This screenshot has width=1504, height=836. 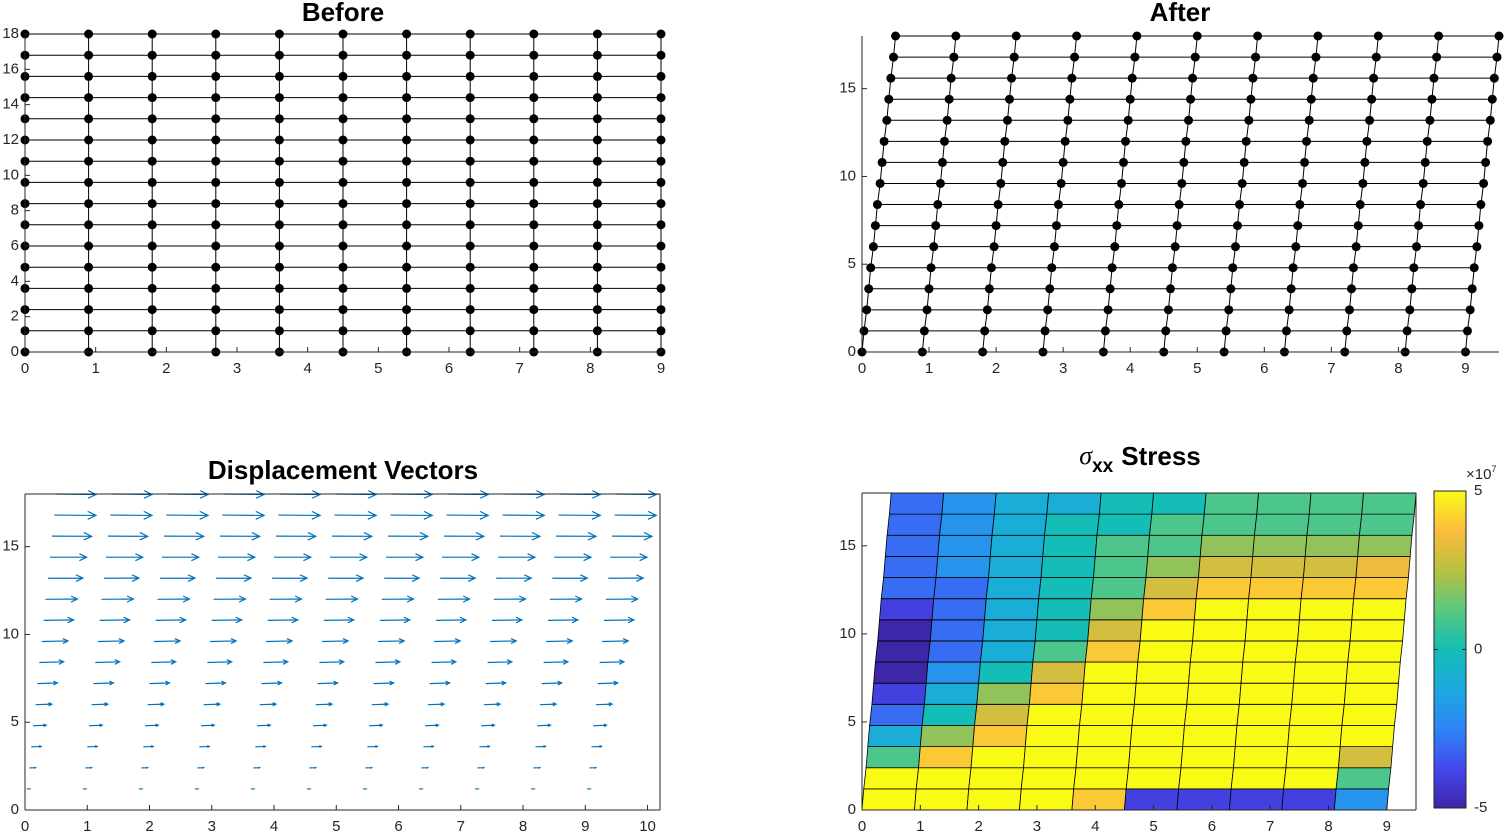 I want to click on x-tick-label: 2, so click(x=166, y=368).